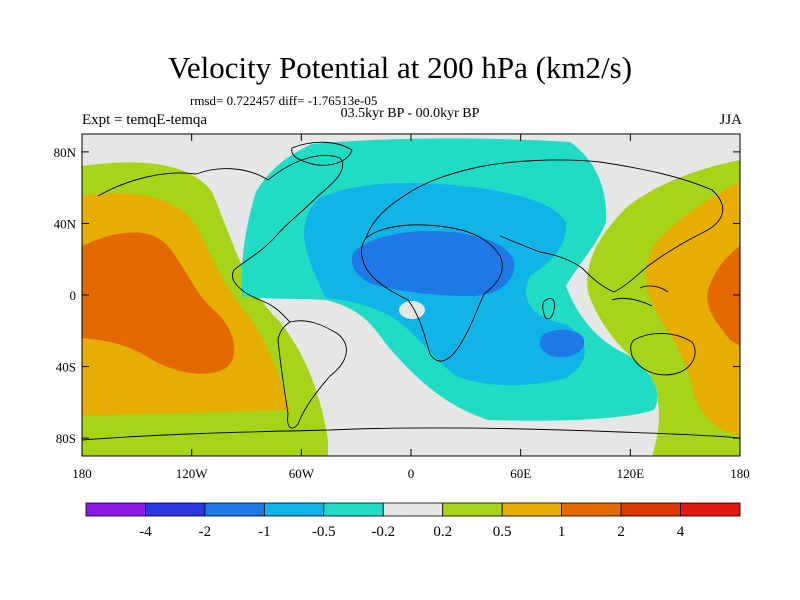  I want to click on coast-madagascar, so click(548, 309).